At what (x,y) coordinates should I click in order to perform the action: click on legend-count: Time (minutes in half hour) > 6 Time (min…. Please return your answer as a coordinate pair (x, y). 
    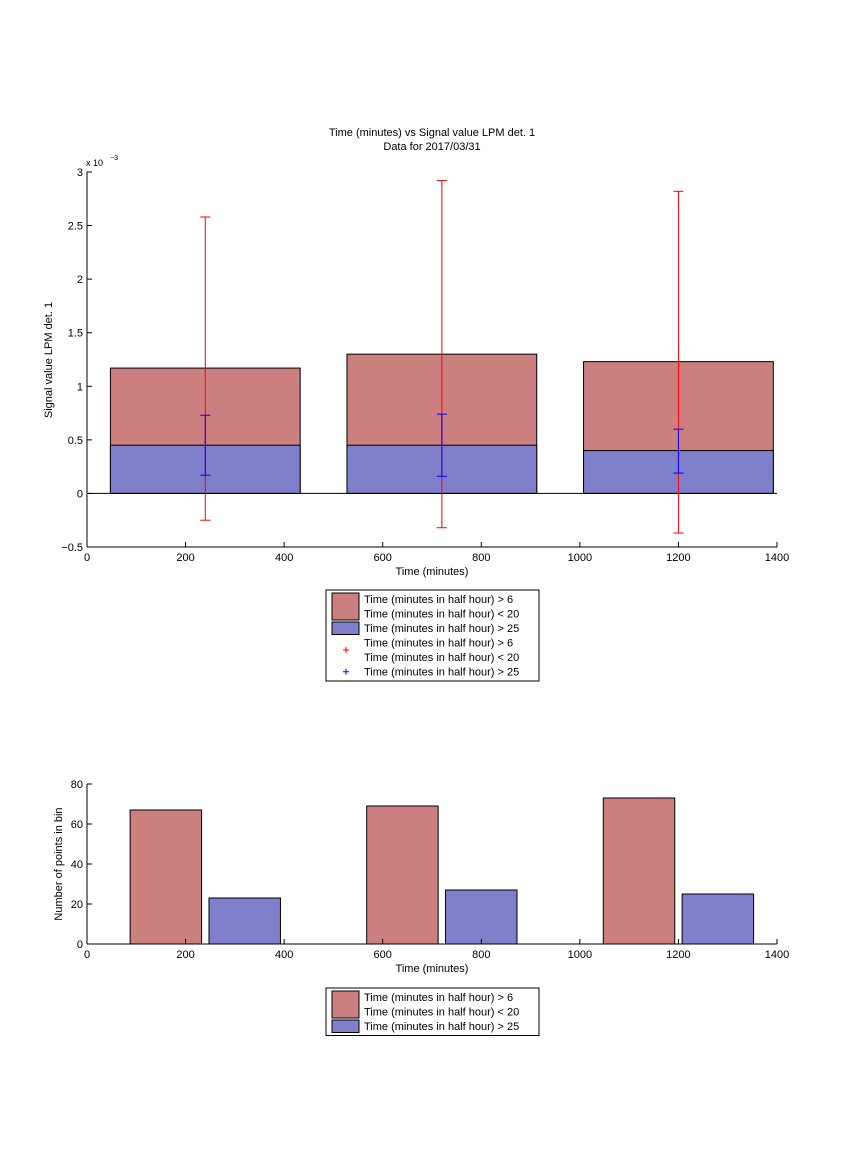
    Looking at the image, I should click on (432, 1011).